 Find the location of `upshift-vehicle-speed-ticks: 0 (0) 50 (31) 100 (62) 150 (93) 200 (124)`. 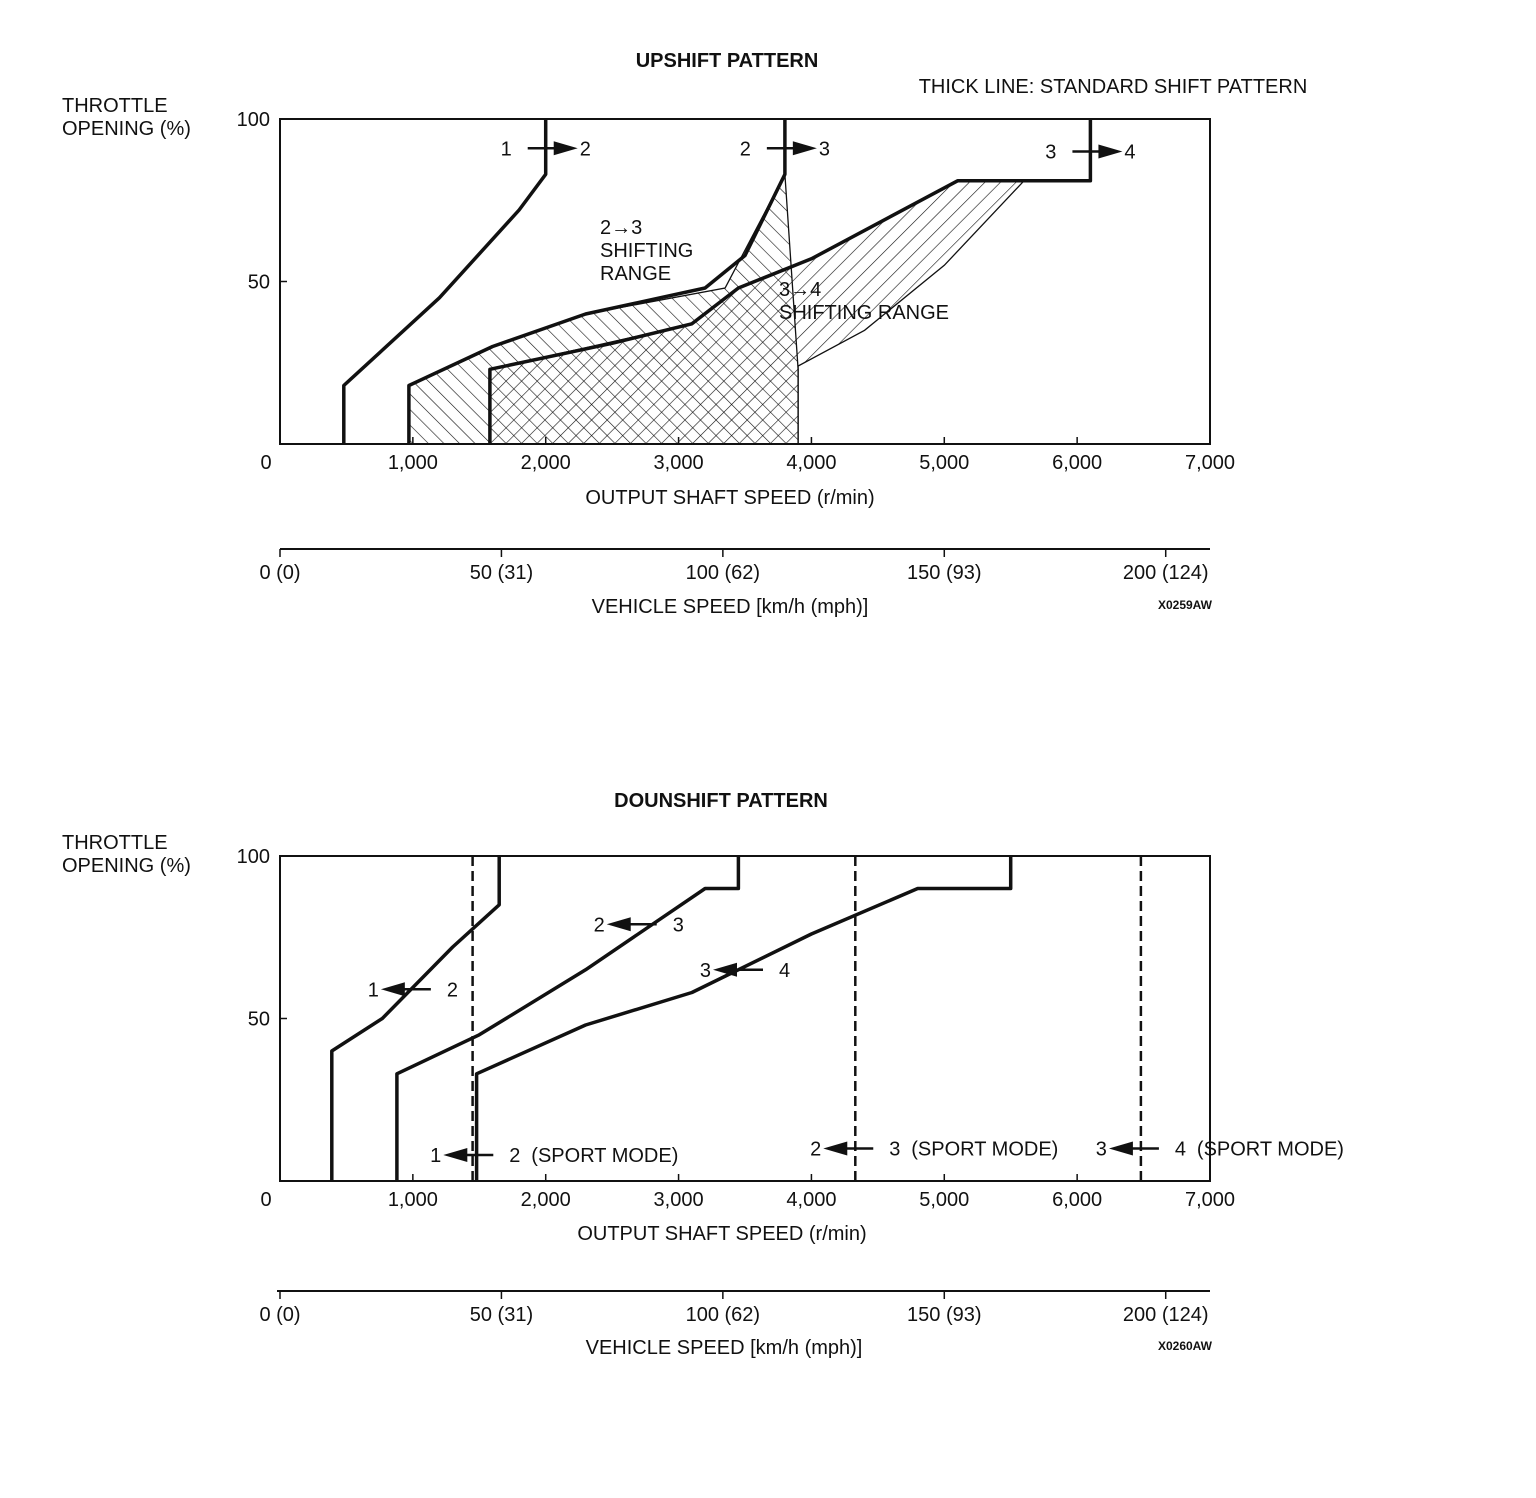

upshift-vehicle-speed-ticks: 0 (0) 50 (31) 100 (62) 150 (93) 200 (124) is located at coordinates (734, 566).